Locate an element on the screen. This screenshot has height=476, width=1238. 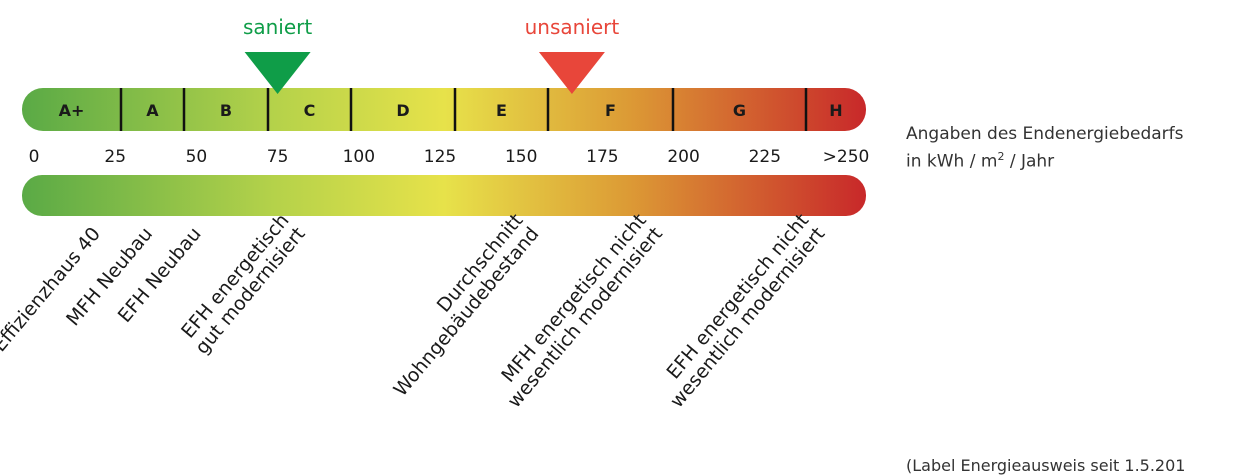
grade-label-e: E is located at coordinates (501, 110).